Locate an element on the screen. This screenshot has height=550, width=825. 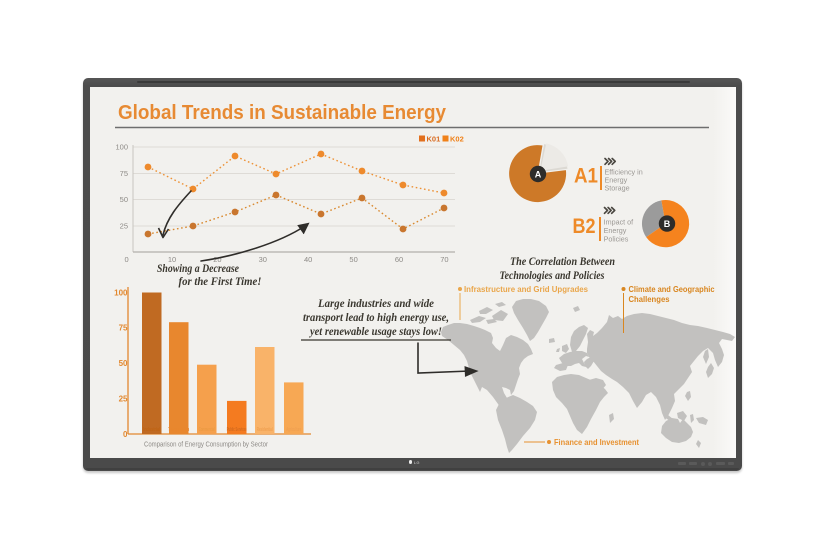
svg-text: Industrial is located at coordinates (151, 430).